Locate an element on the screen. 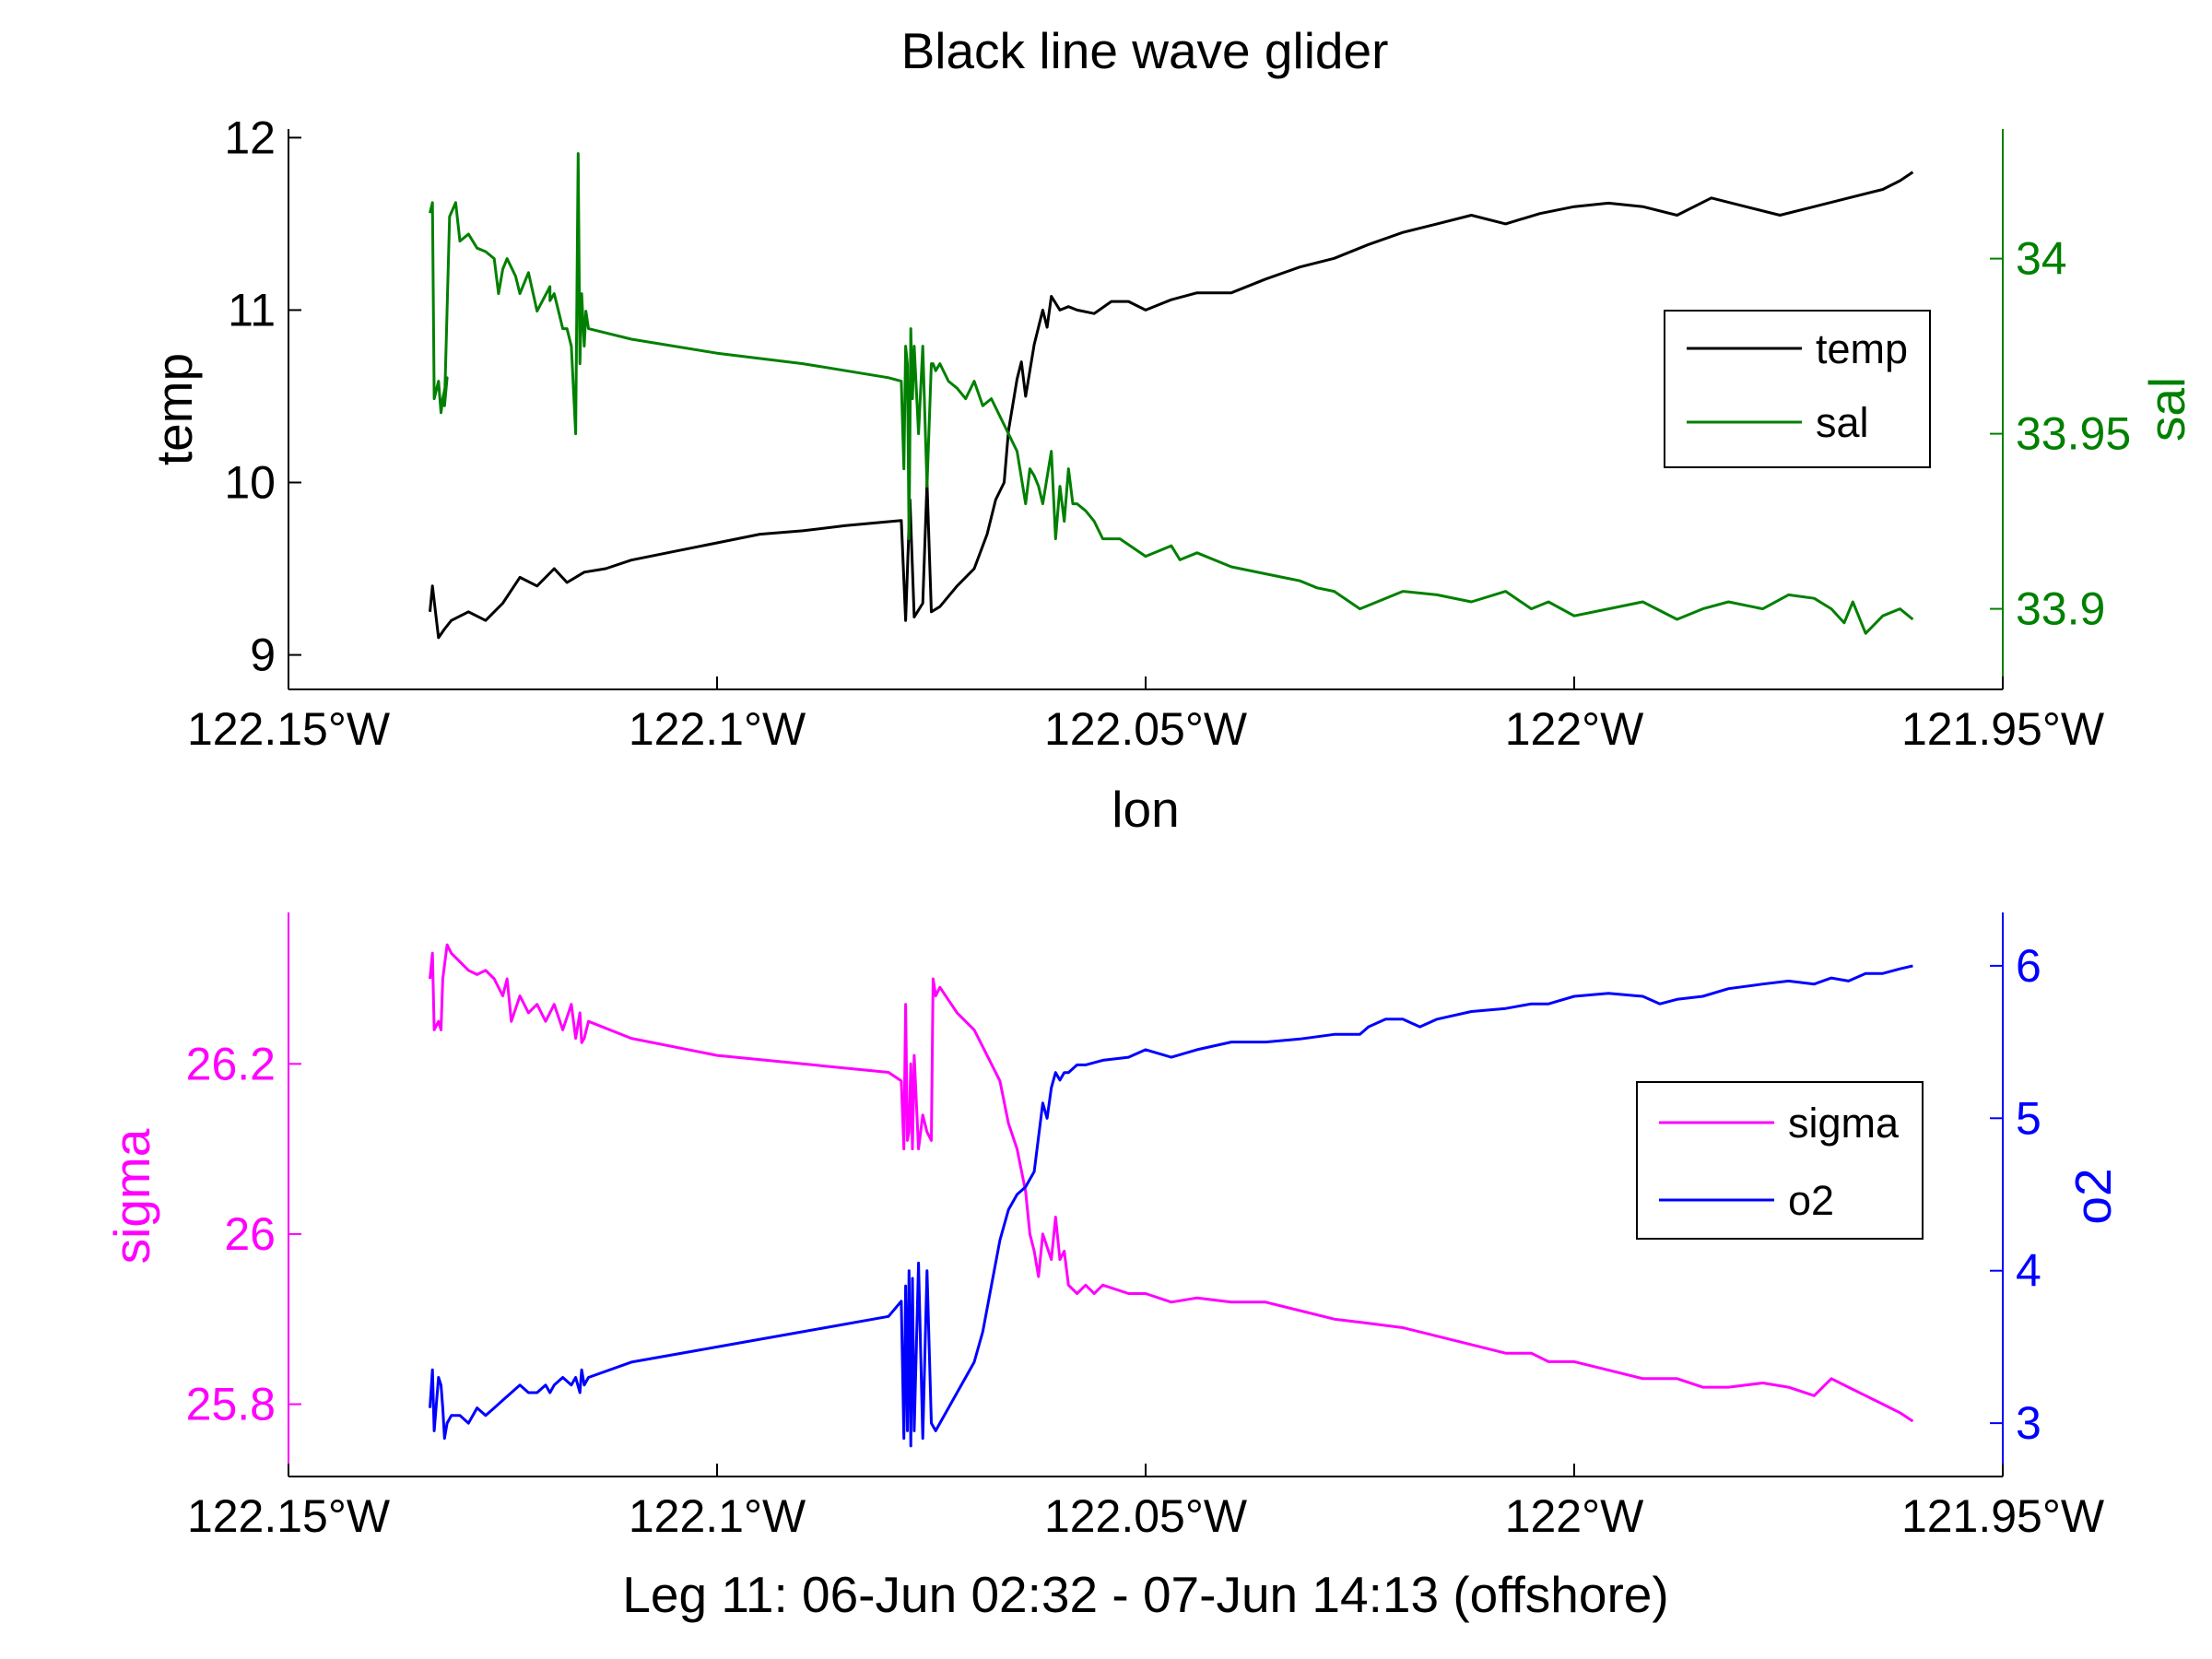 The image size is (2212, 1659). y2-axis-label: sal is located at coordinates (2166, 409).